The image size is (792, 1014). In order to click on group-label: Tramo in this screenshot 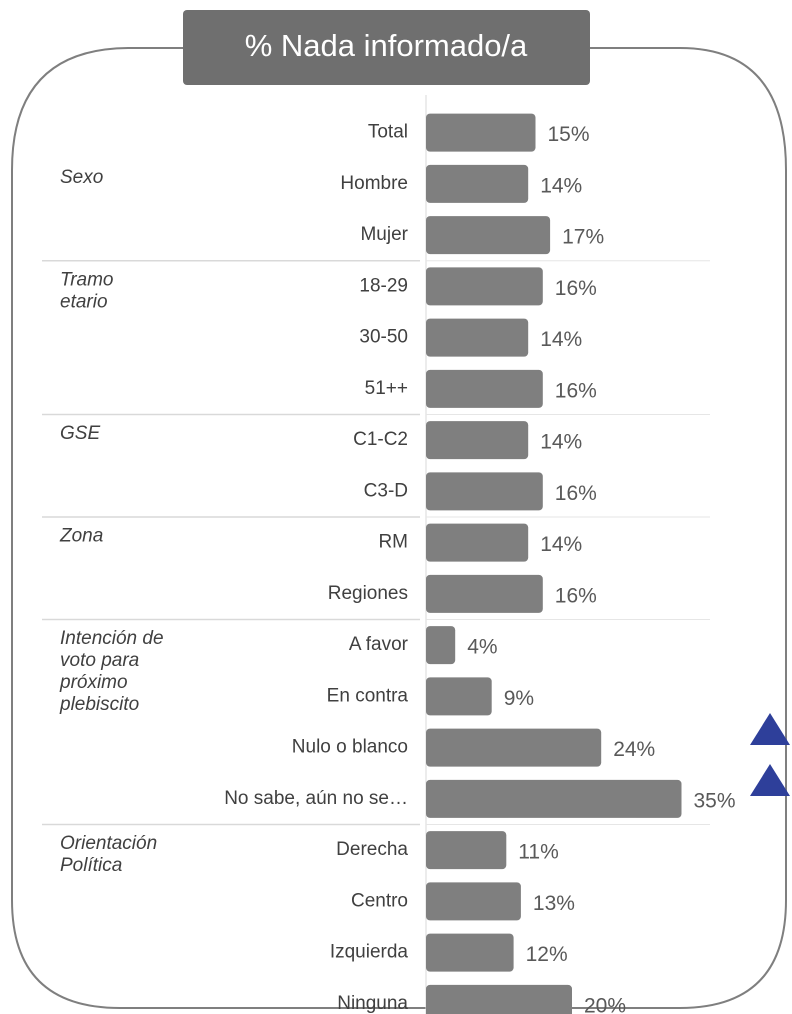, I will do `click(86, 279)`.